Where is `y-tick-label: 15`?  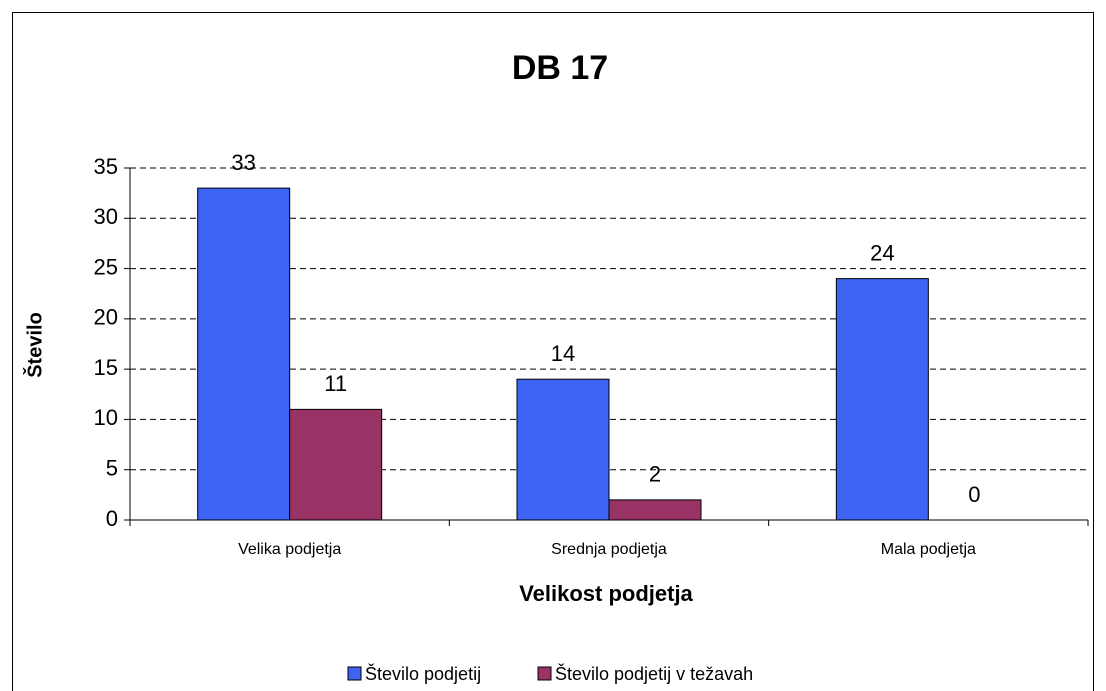 y-tick-label: 15 is located at coordinates (106, 367).